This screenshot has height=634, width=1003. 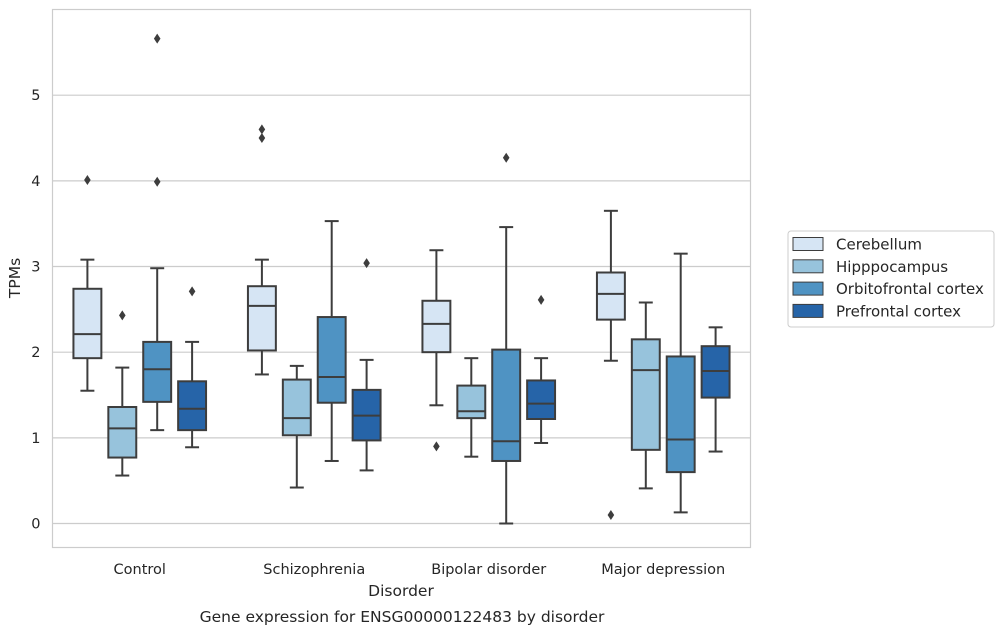 What do you see at coordinates (35, 353) in the screenshot?
I see `y-tick-label: 2` at bounding box center [35, 353].